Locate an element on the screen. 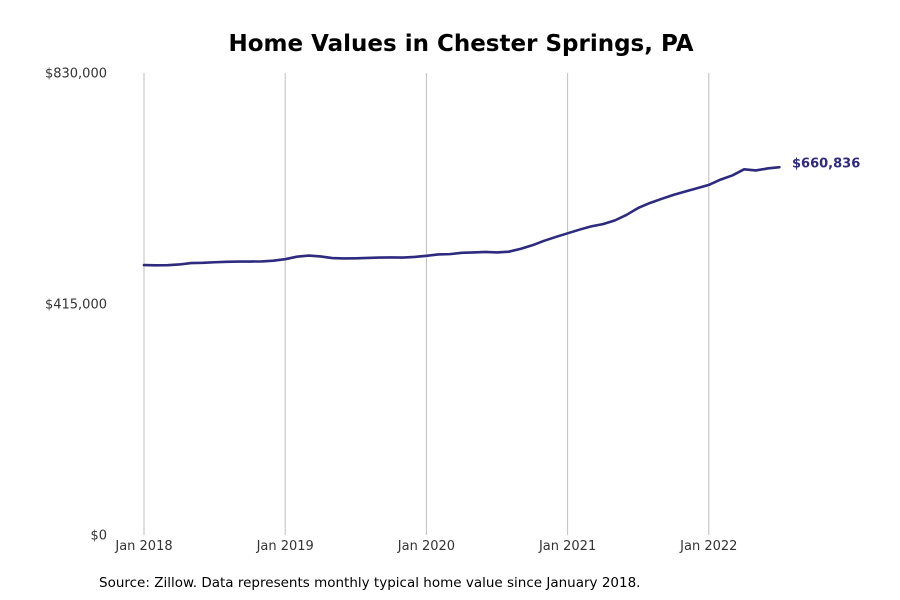 This screenshot has width=900, height=600. y-axis-ticks: $830,000 $415,000 $0 is located at coordinates (76, 305).